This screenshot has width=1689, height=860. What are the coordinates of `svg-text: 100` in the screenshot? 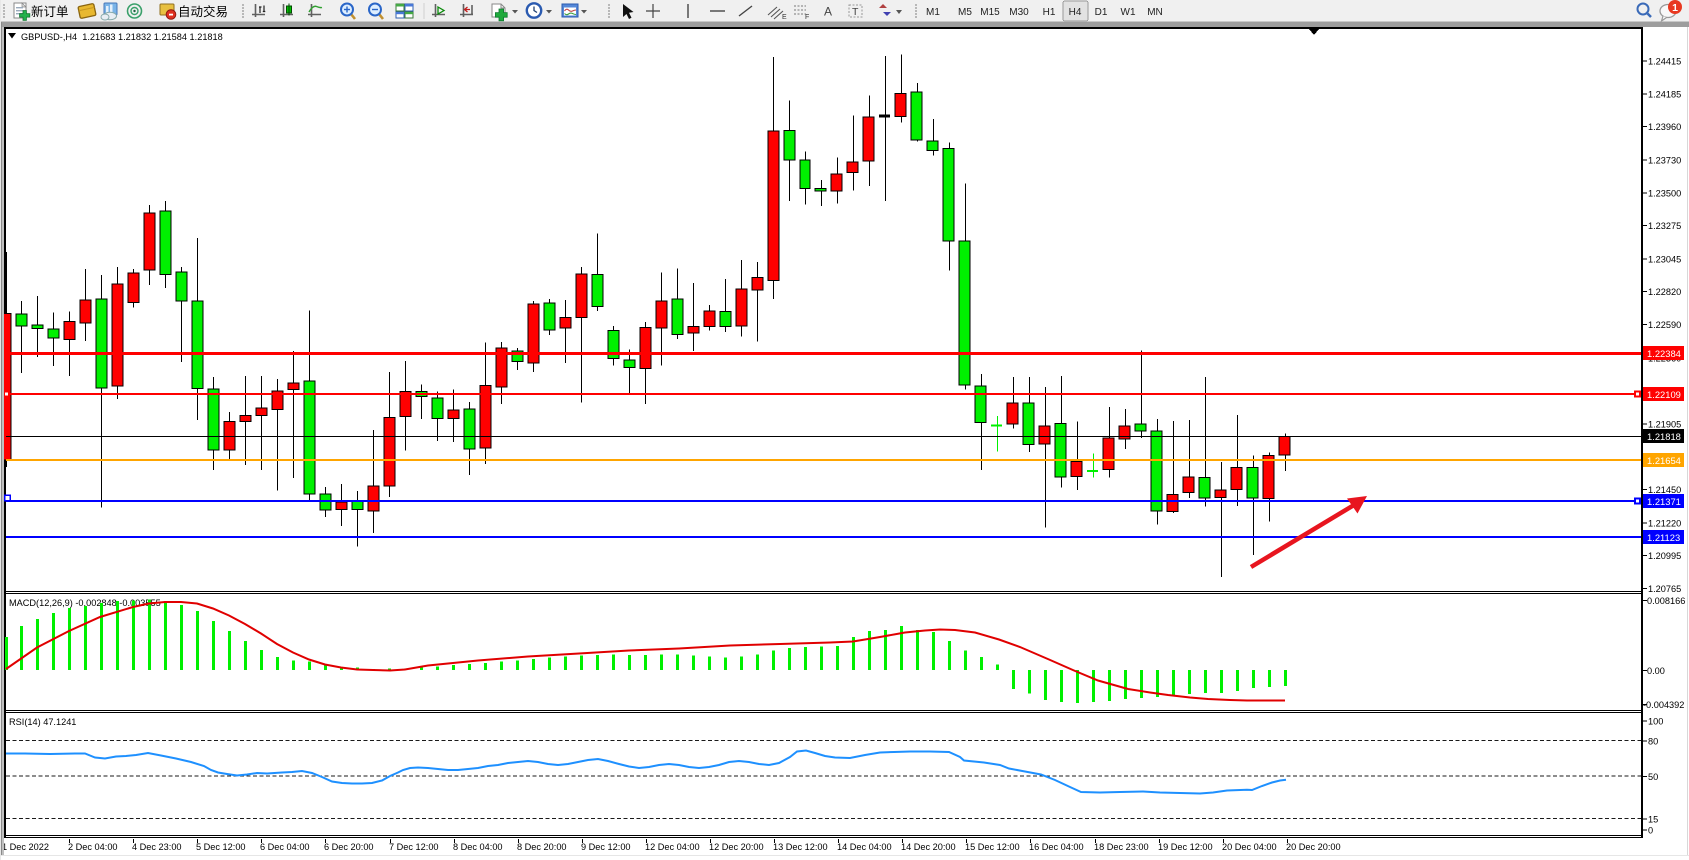 It's located at (1655, 722).